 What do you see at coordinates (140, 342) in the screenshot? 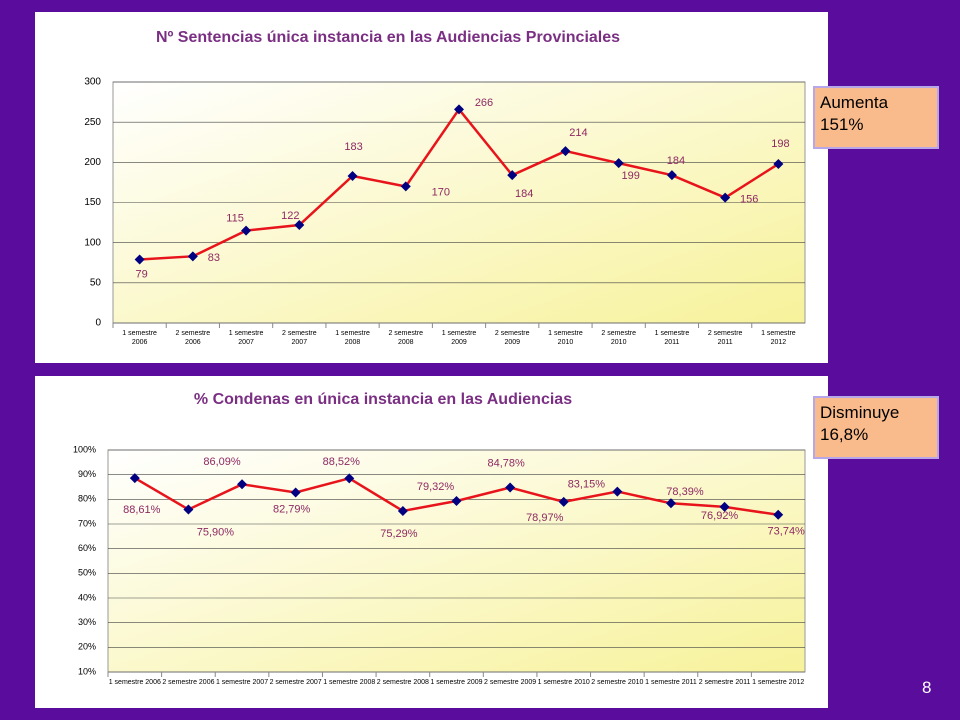
I see `x-tick-line: 2006` at bounding box center [140, 342].